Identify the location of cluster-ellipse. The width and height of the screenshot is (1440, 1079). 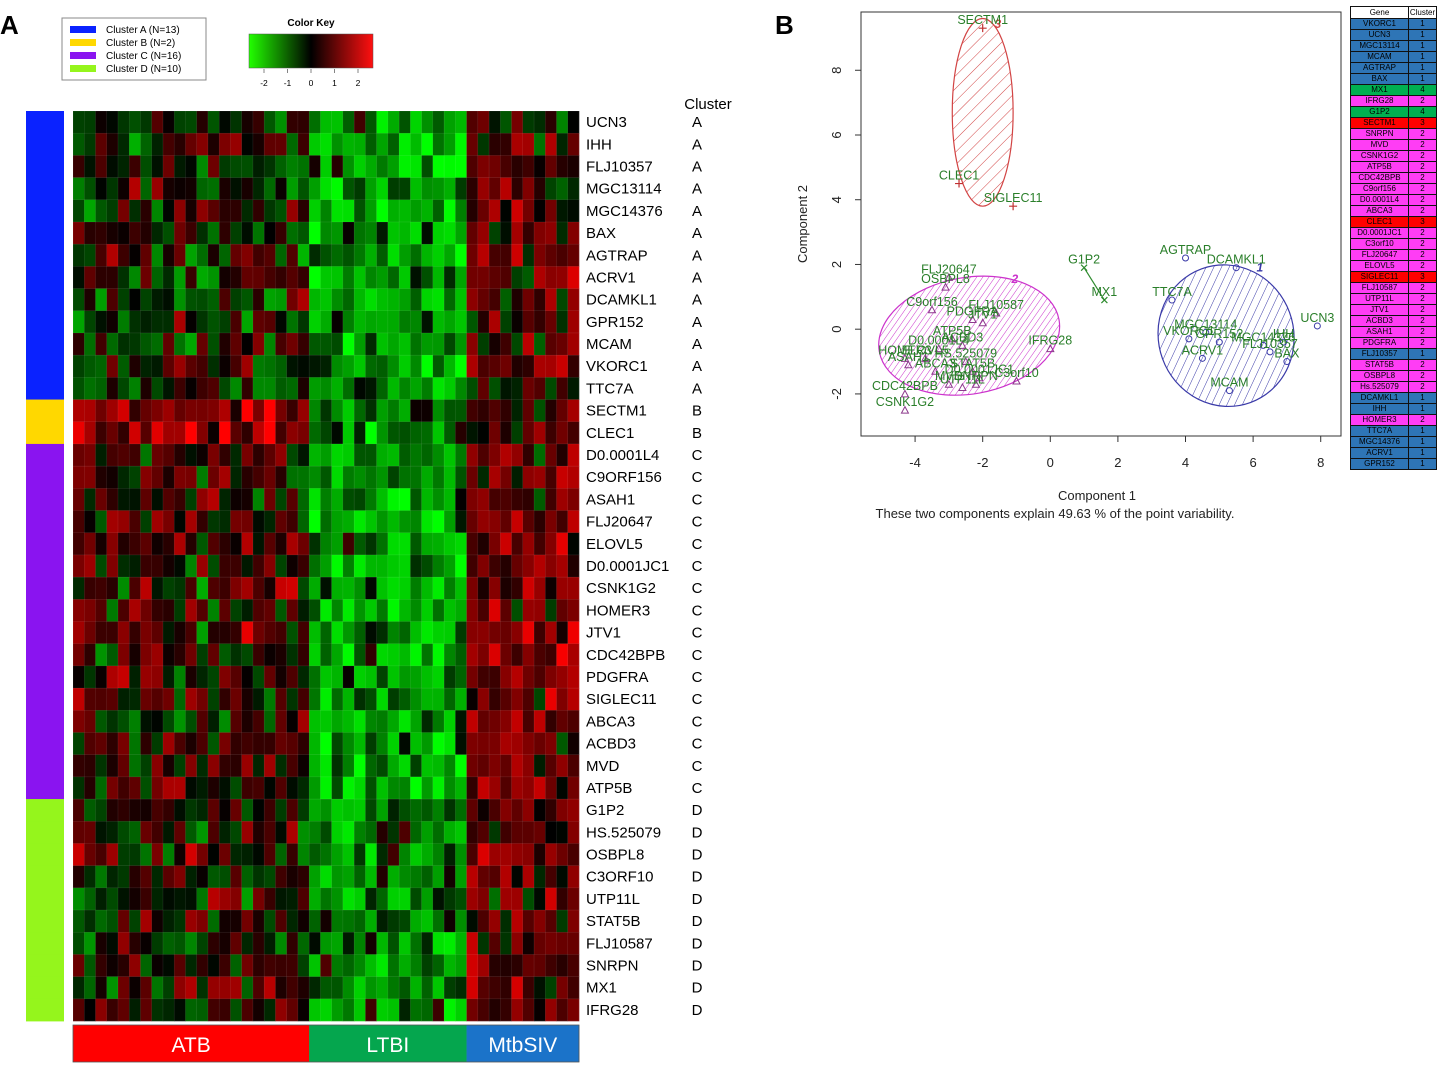
(982, 112).